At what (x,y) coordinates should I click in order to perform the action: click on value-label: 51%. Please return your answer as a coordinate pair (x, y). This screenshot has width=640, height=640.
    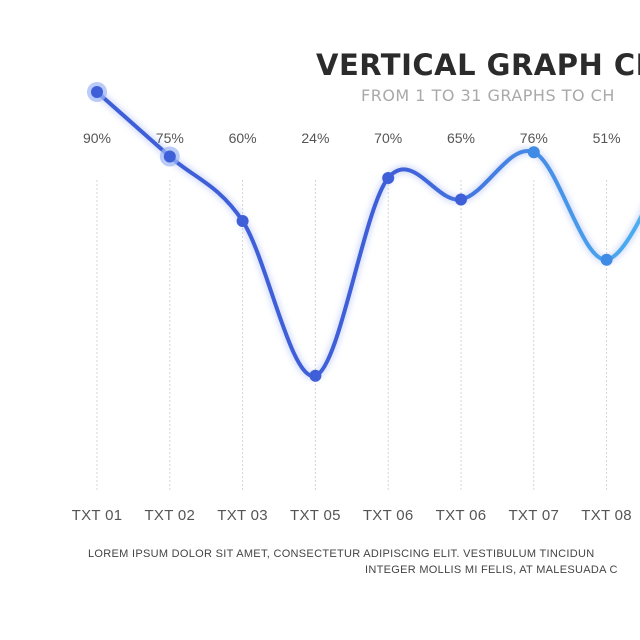
    Looking at the image, I should click on (607, 138).